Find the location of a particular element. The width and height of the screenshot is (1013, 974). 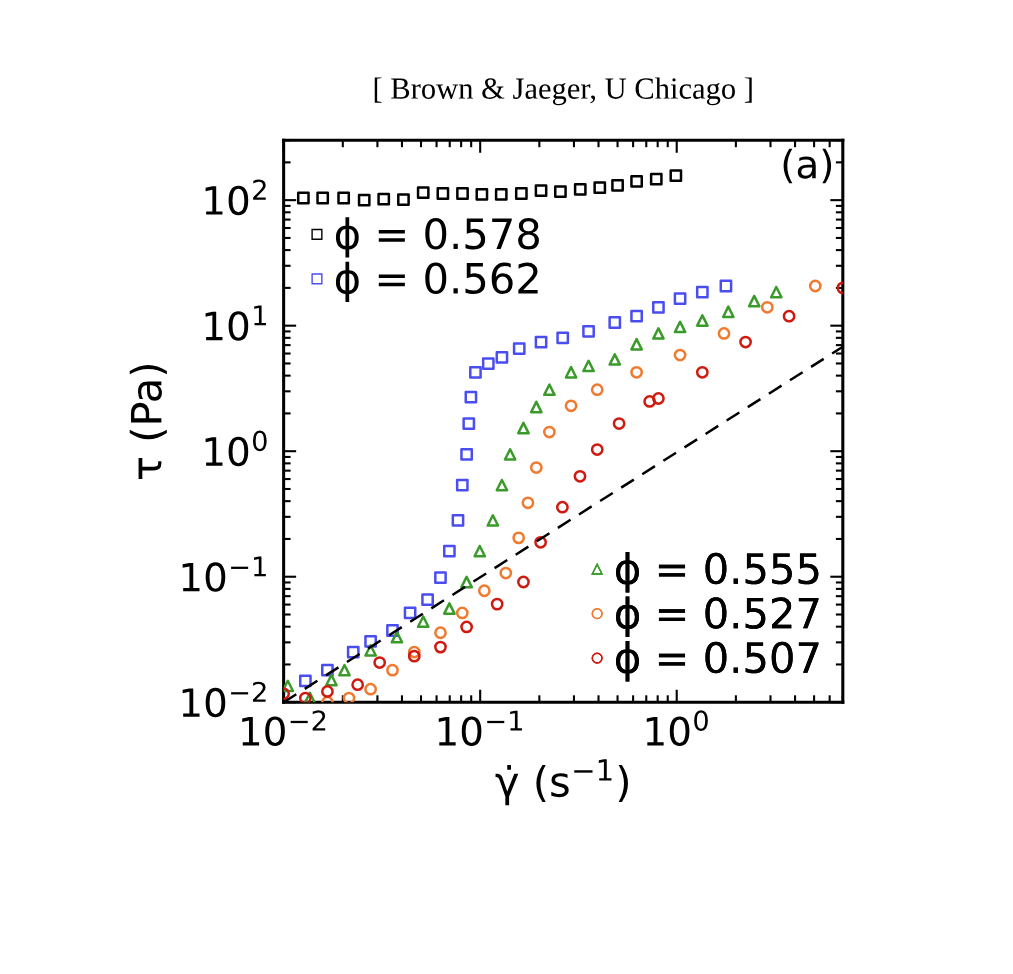

y-tick-label: 10$^{−1}$ is located at coordinates (224, 574).